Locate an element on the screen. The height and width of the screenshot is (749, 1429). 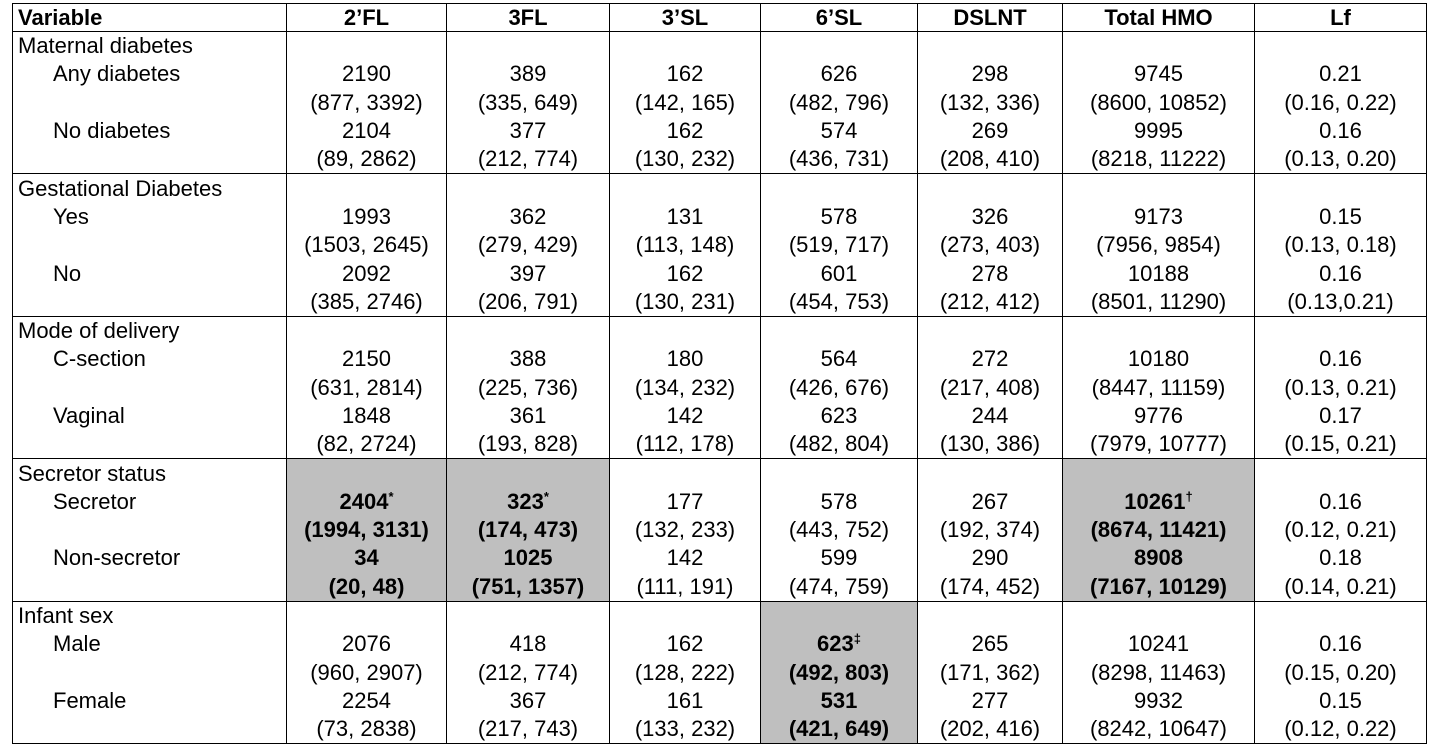
value-cell: 0.18 is located at coordinates (1340, 558).